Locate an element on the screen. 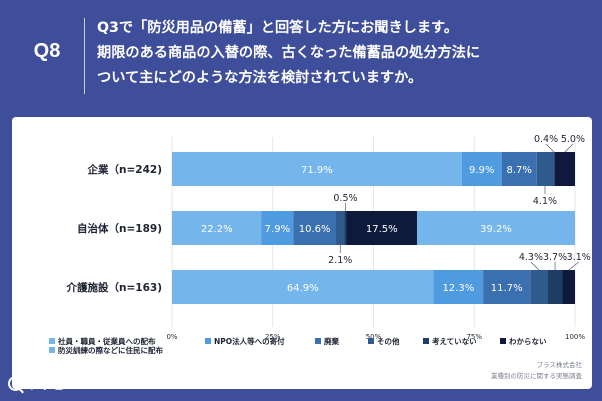 The image size is (602, 401). data-label: 0.5% is located at coordinates (345, 198).